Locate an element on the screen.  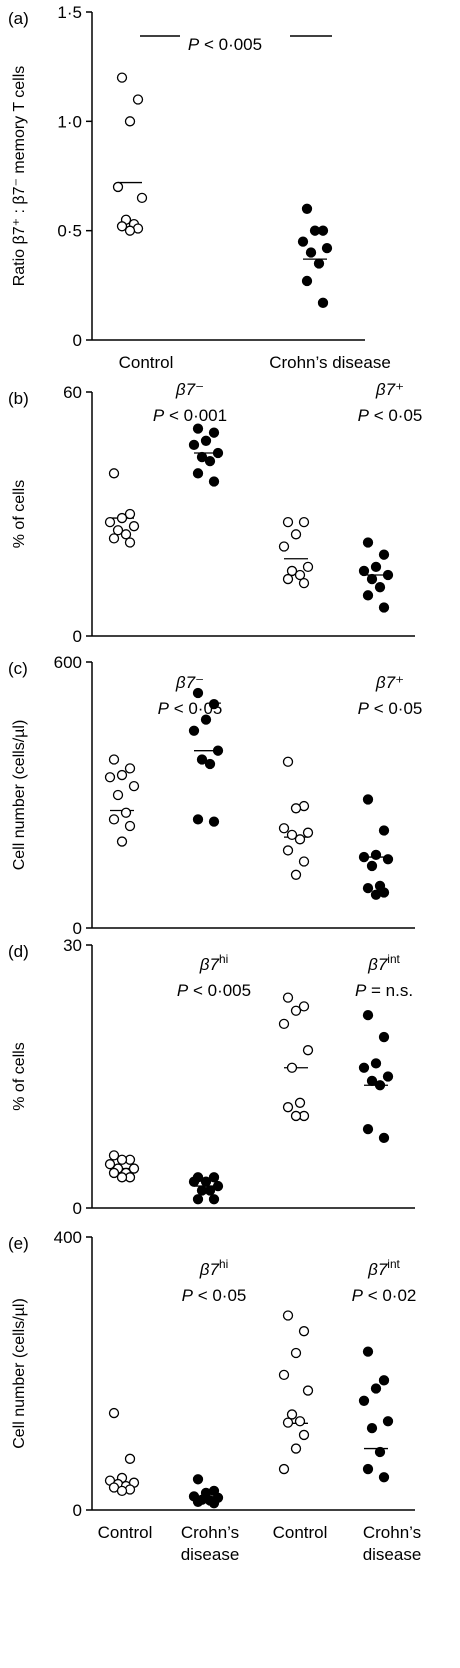
panel-label: (d) is located at coordinates (18, 951).